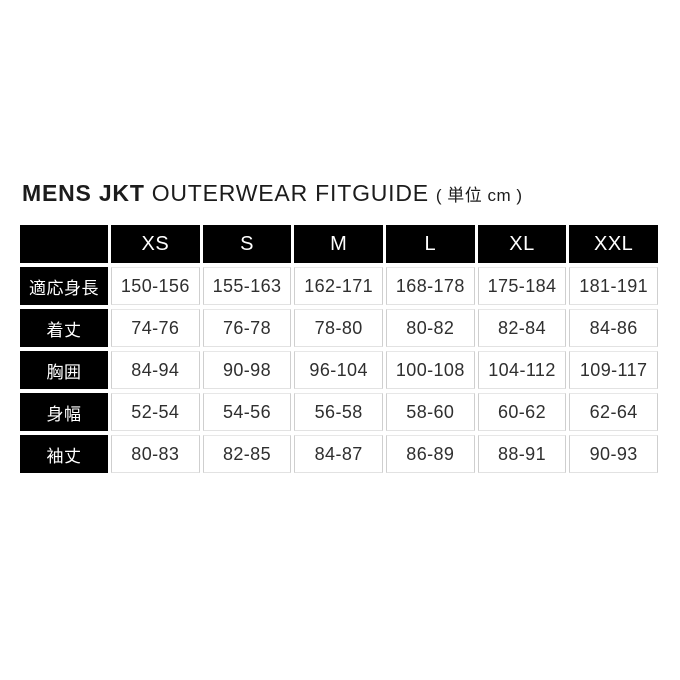 This screenshot has height=680, width=680. Describe the element at coordinates (247, 286) in the screenshot. I see `table-cell-height-s: 155-163` at that location.